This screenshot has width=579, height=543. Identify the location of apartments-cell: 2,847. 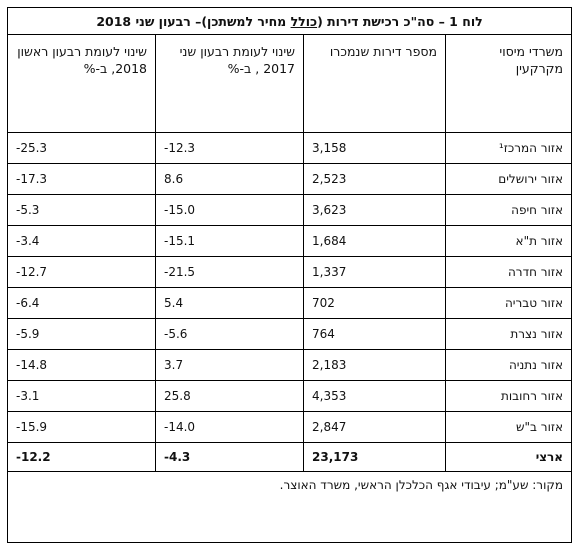
(375, 427).